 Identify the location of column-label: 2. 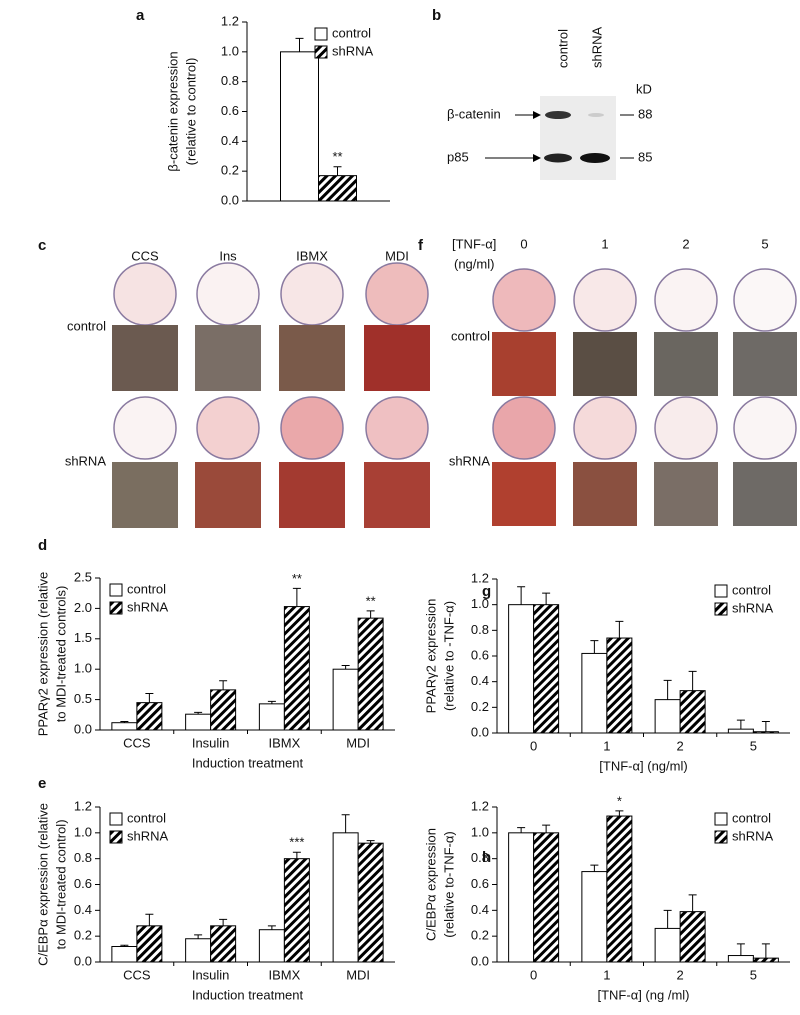
(685, 243).